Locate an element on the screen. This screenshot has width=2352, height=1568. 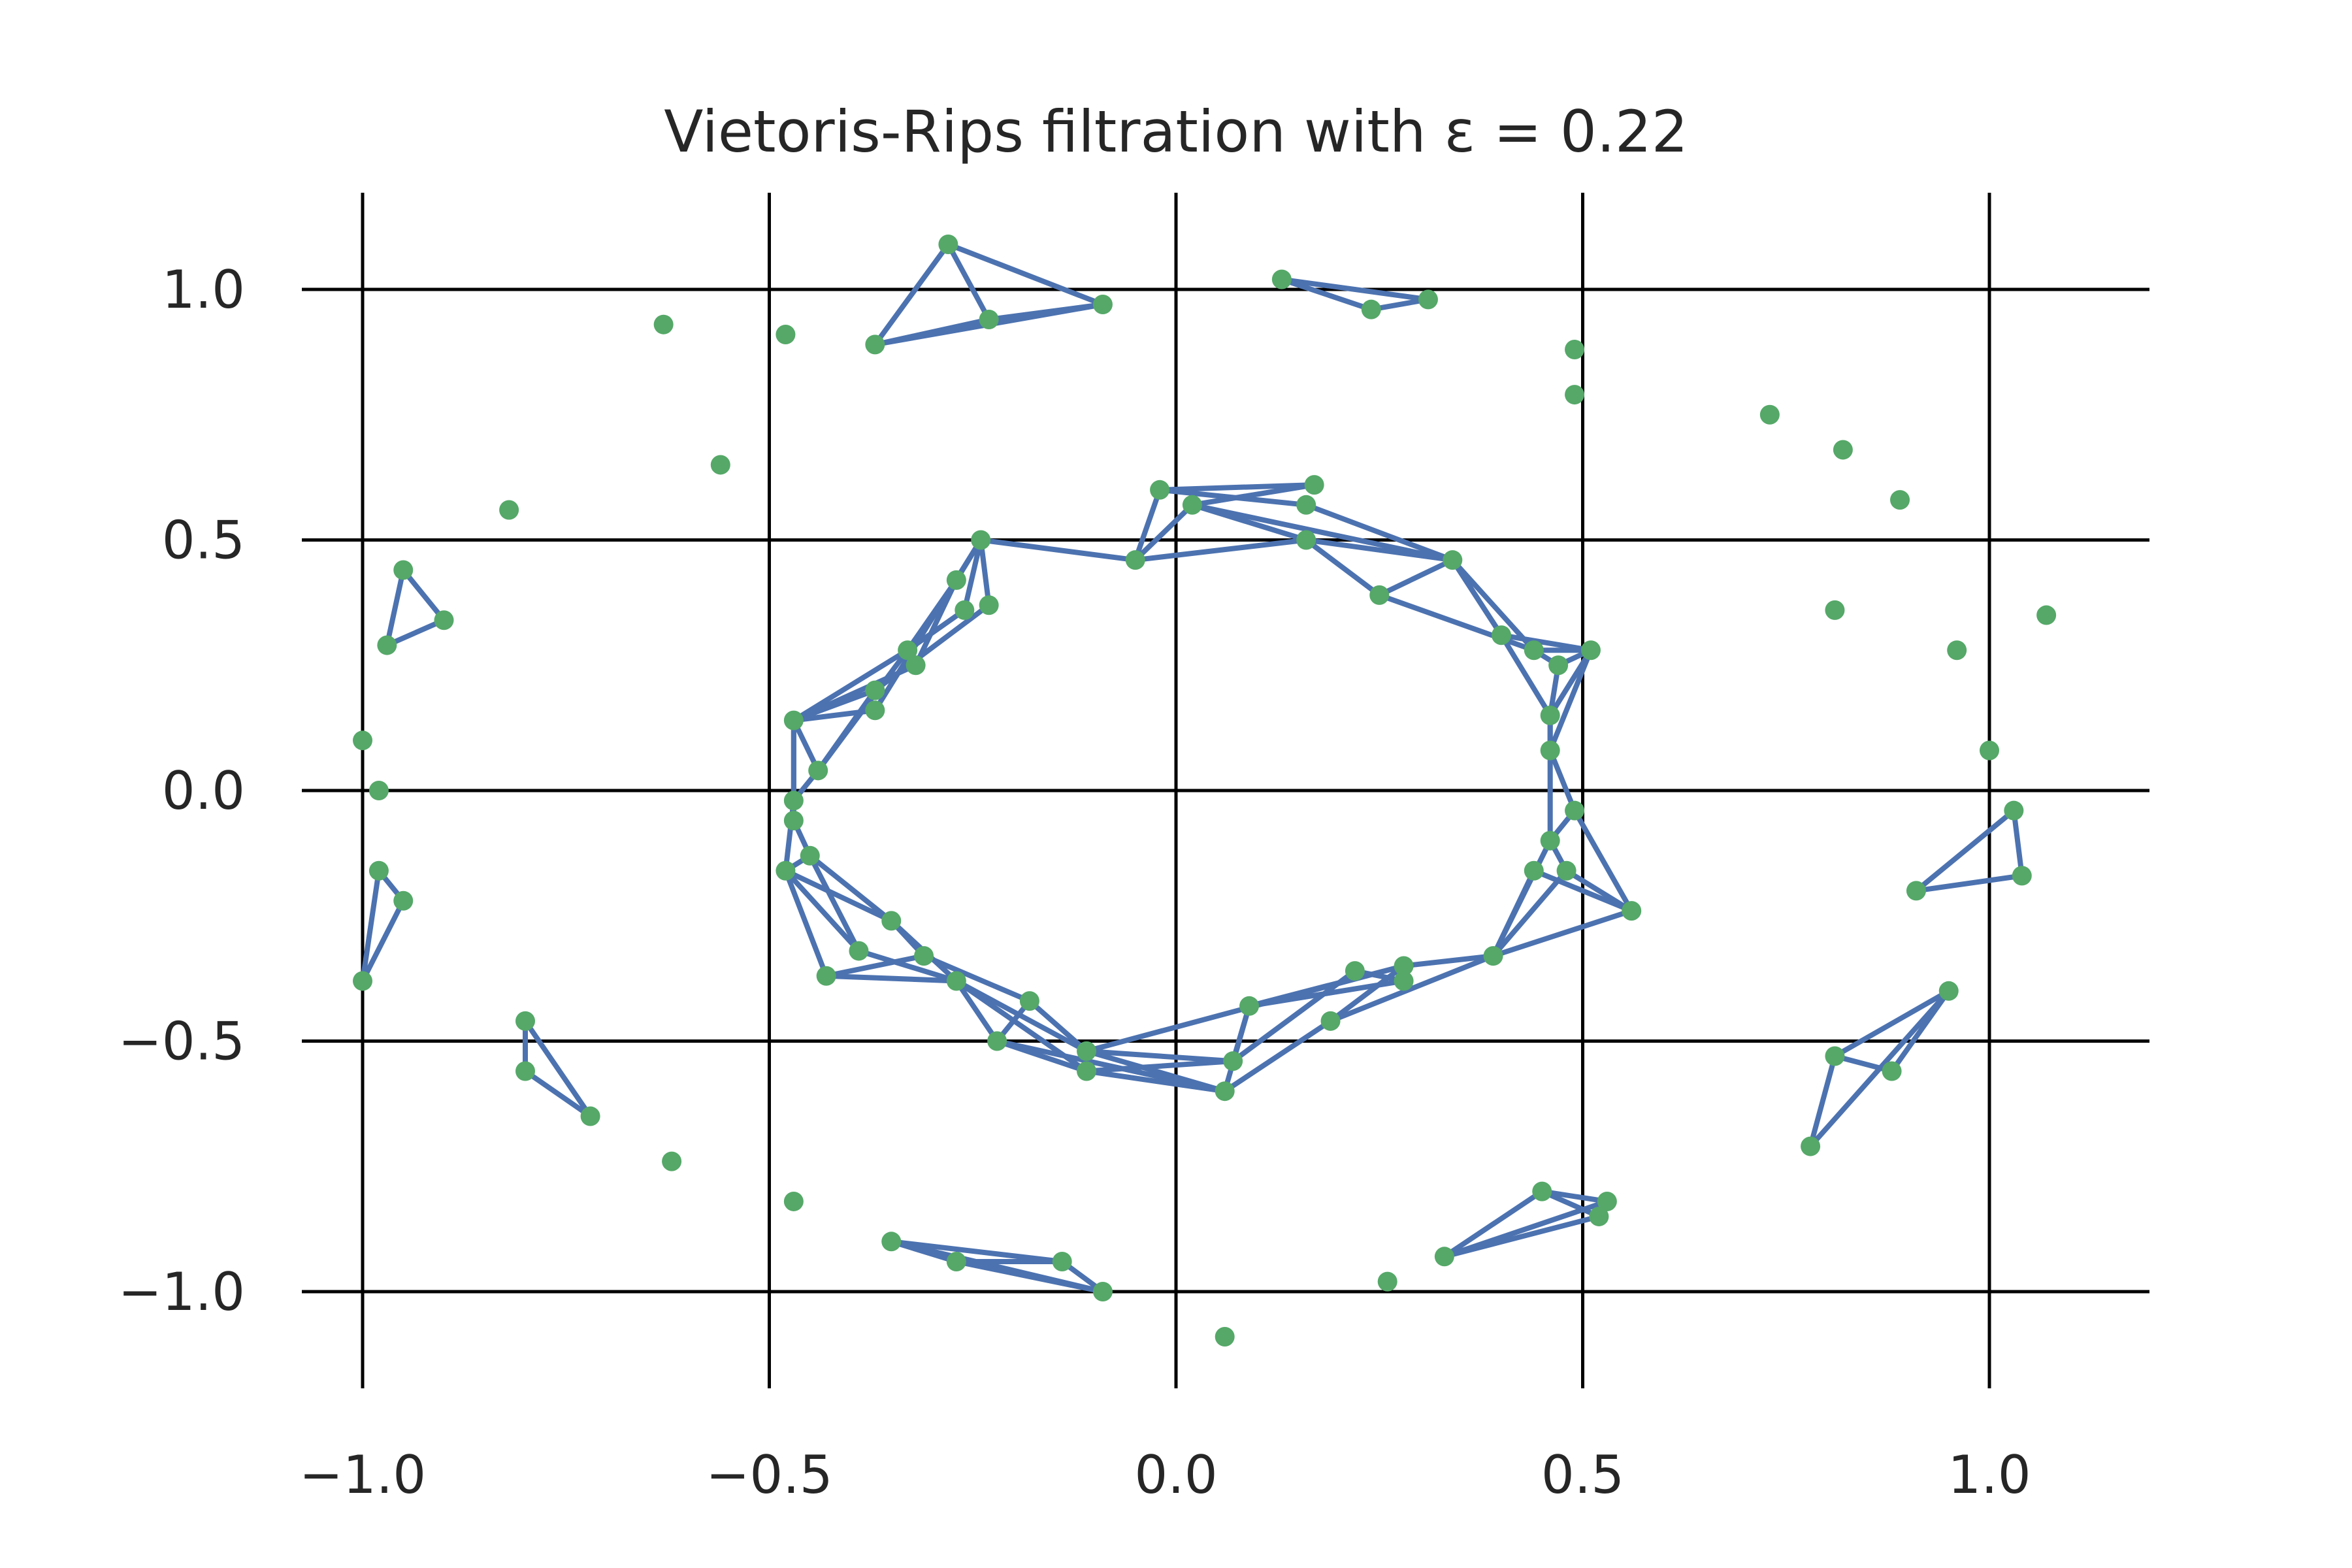
y-tick-label: 1.0 is located at coordinates (203, 289).